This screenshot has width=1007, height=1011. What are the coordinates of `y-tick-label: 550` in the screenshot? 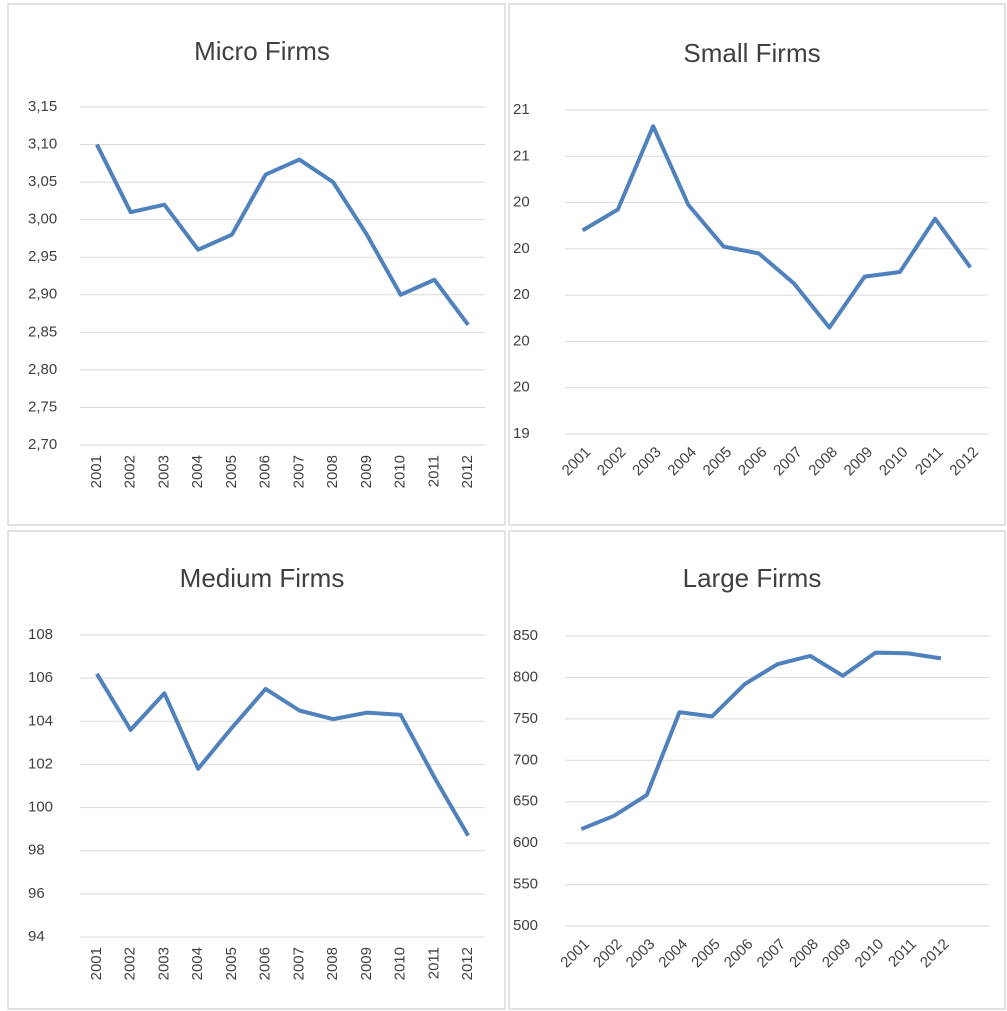 It's located at (525, 884).